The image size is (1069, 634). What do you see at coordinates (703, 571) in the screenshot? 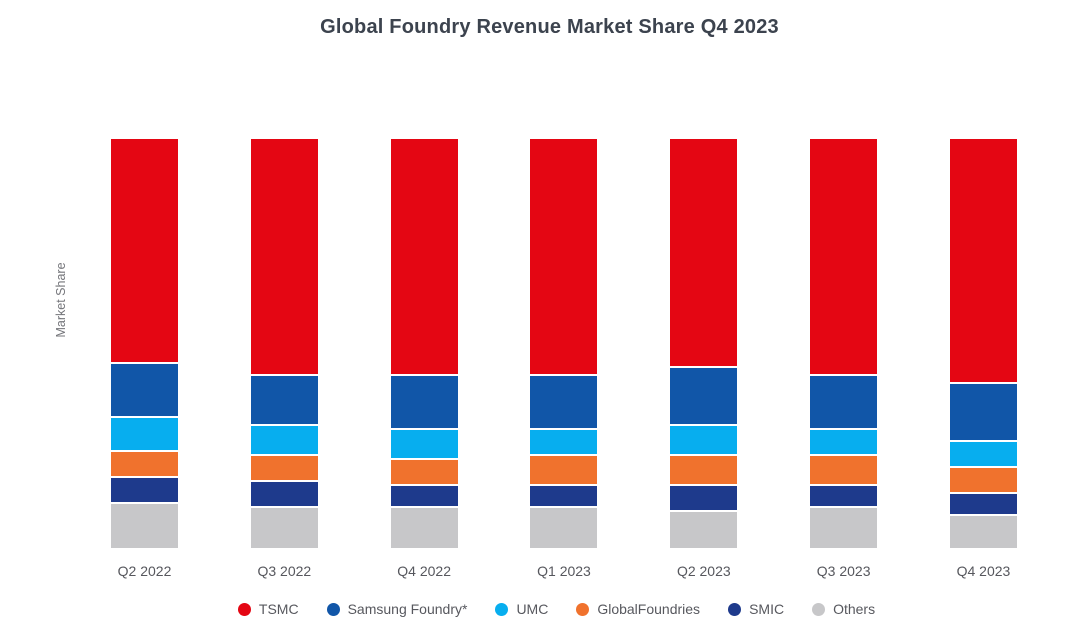
I see `x-tick-label: Q2 2023` at bounding box center [703, 571].